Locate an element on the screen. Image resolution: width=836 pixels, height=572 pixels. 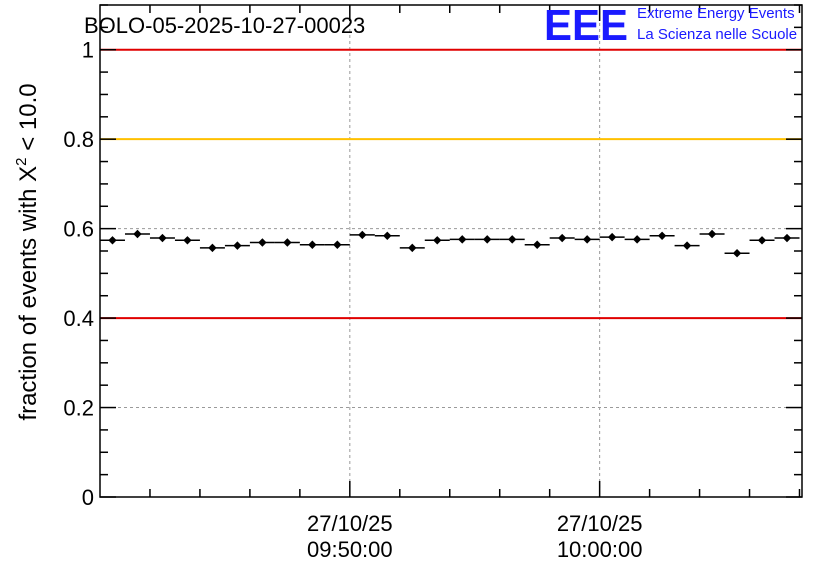
data-points is located at coordinates (450, 243).